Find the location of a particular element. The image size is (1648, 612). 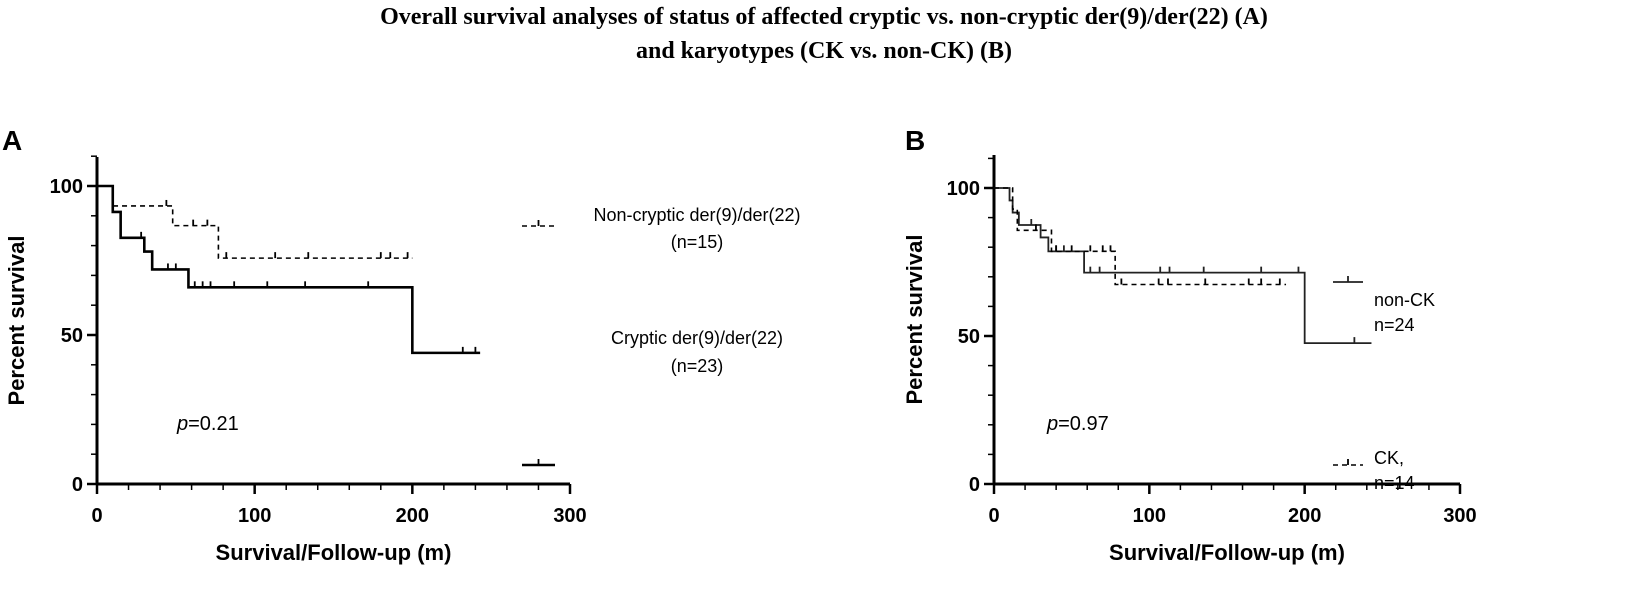

panel-label: B is located at coordinates (915, 140).